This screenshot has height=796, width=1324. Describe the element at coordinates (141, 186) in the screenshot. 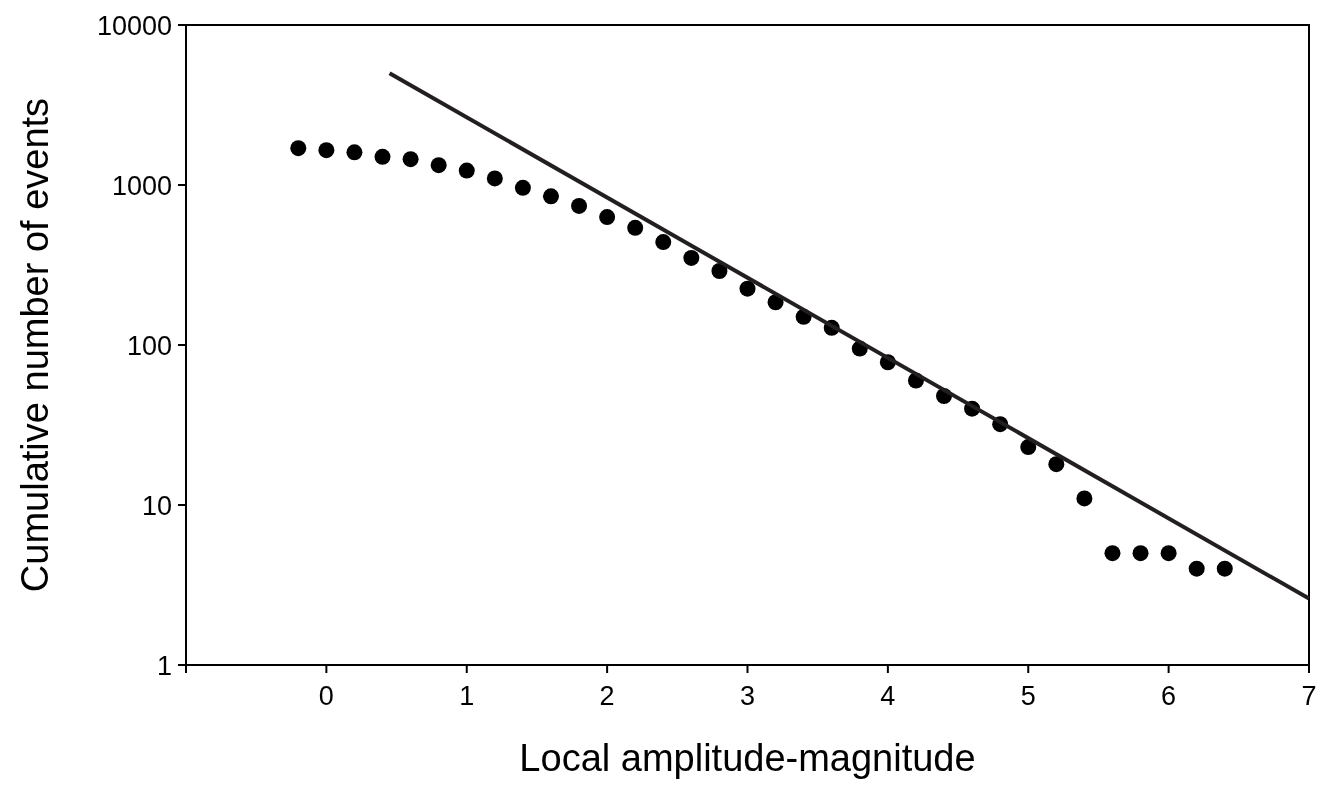

I see `y-tick-label: 1000` at that location.